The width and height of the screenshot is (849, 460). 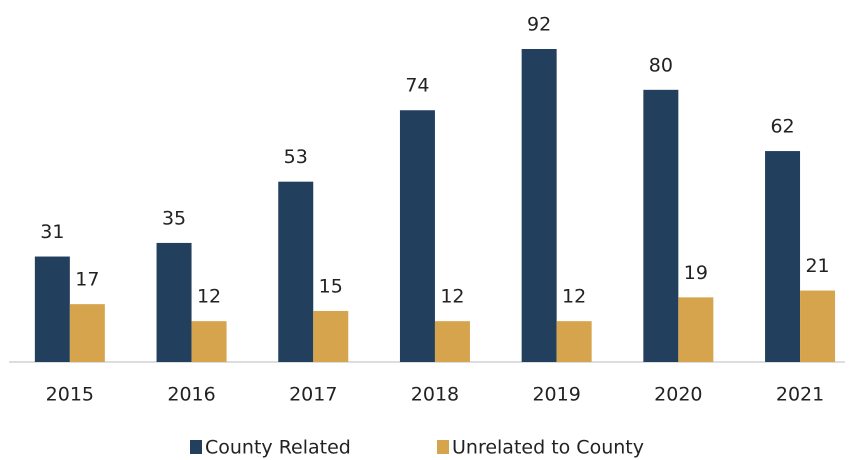 What do you see at coordinates (191, 395) in the screenshot?
I see `x-tick-label: 2016` at bounding box center [191, 395].